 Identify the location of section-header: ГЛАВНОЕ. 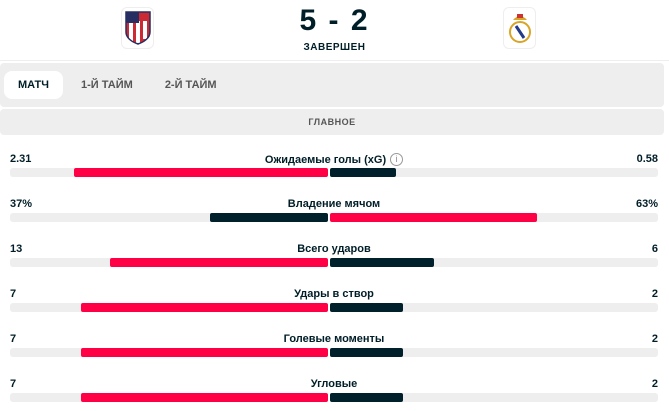
(332, 122).